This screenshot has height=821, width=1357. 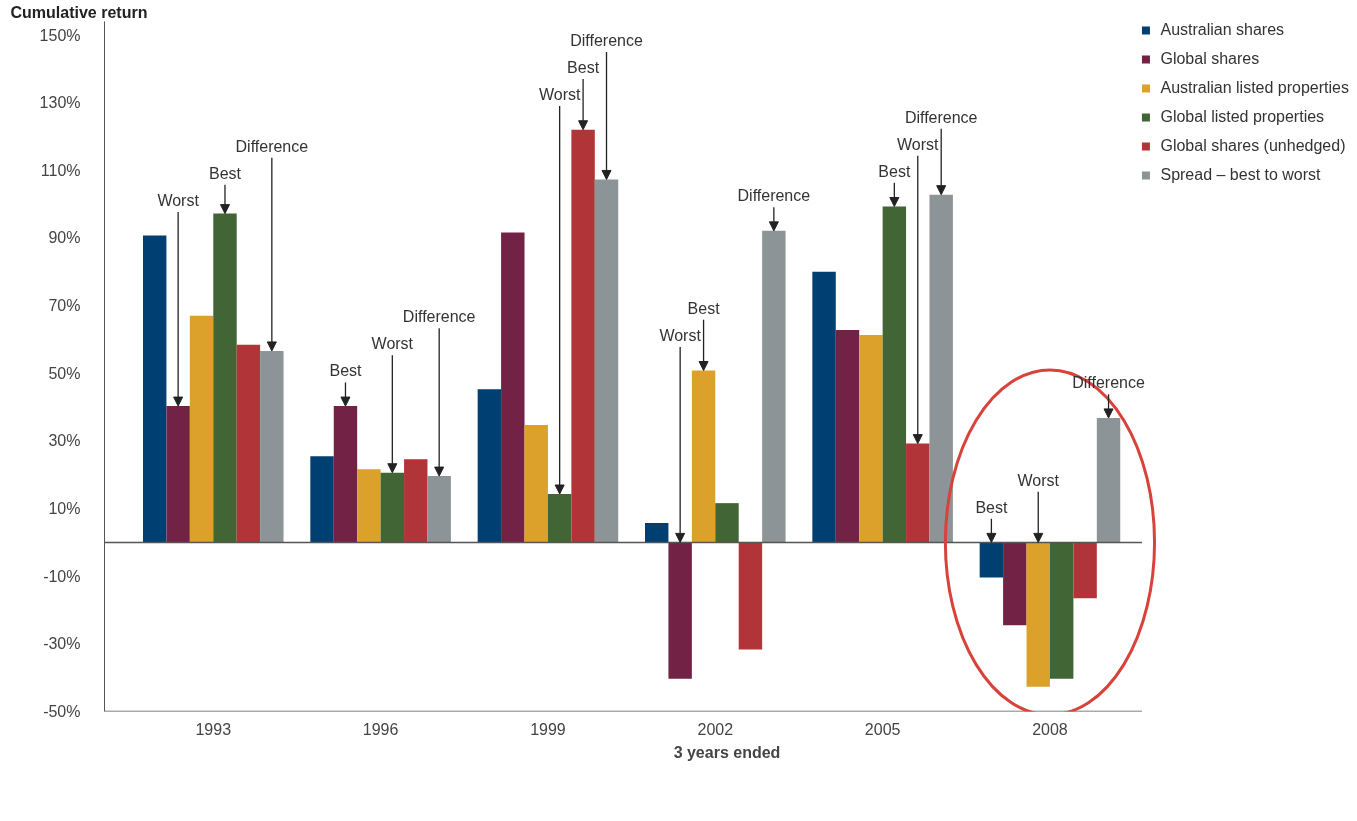 What do you see at coordinates (727, 752) in the screenshot?
I see `x-axis-title: 3 years ended` at bounding box center [727, 752].